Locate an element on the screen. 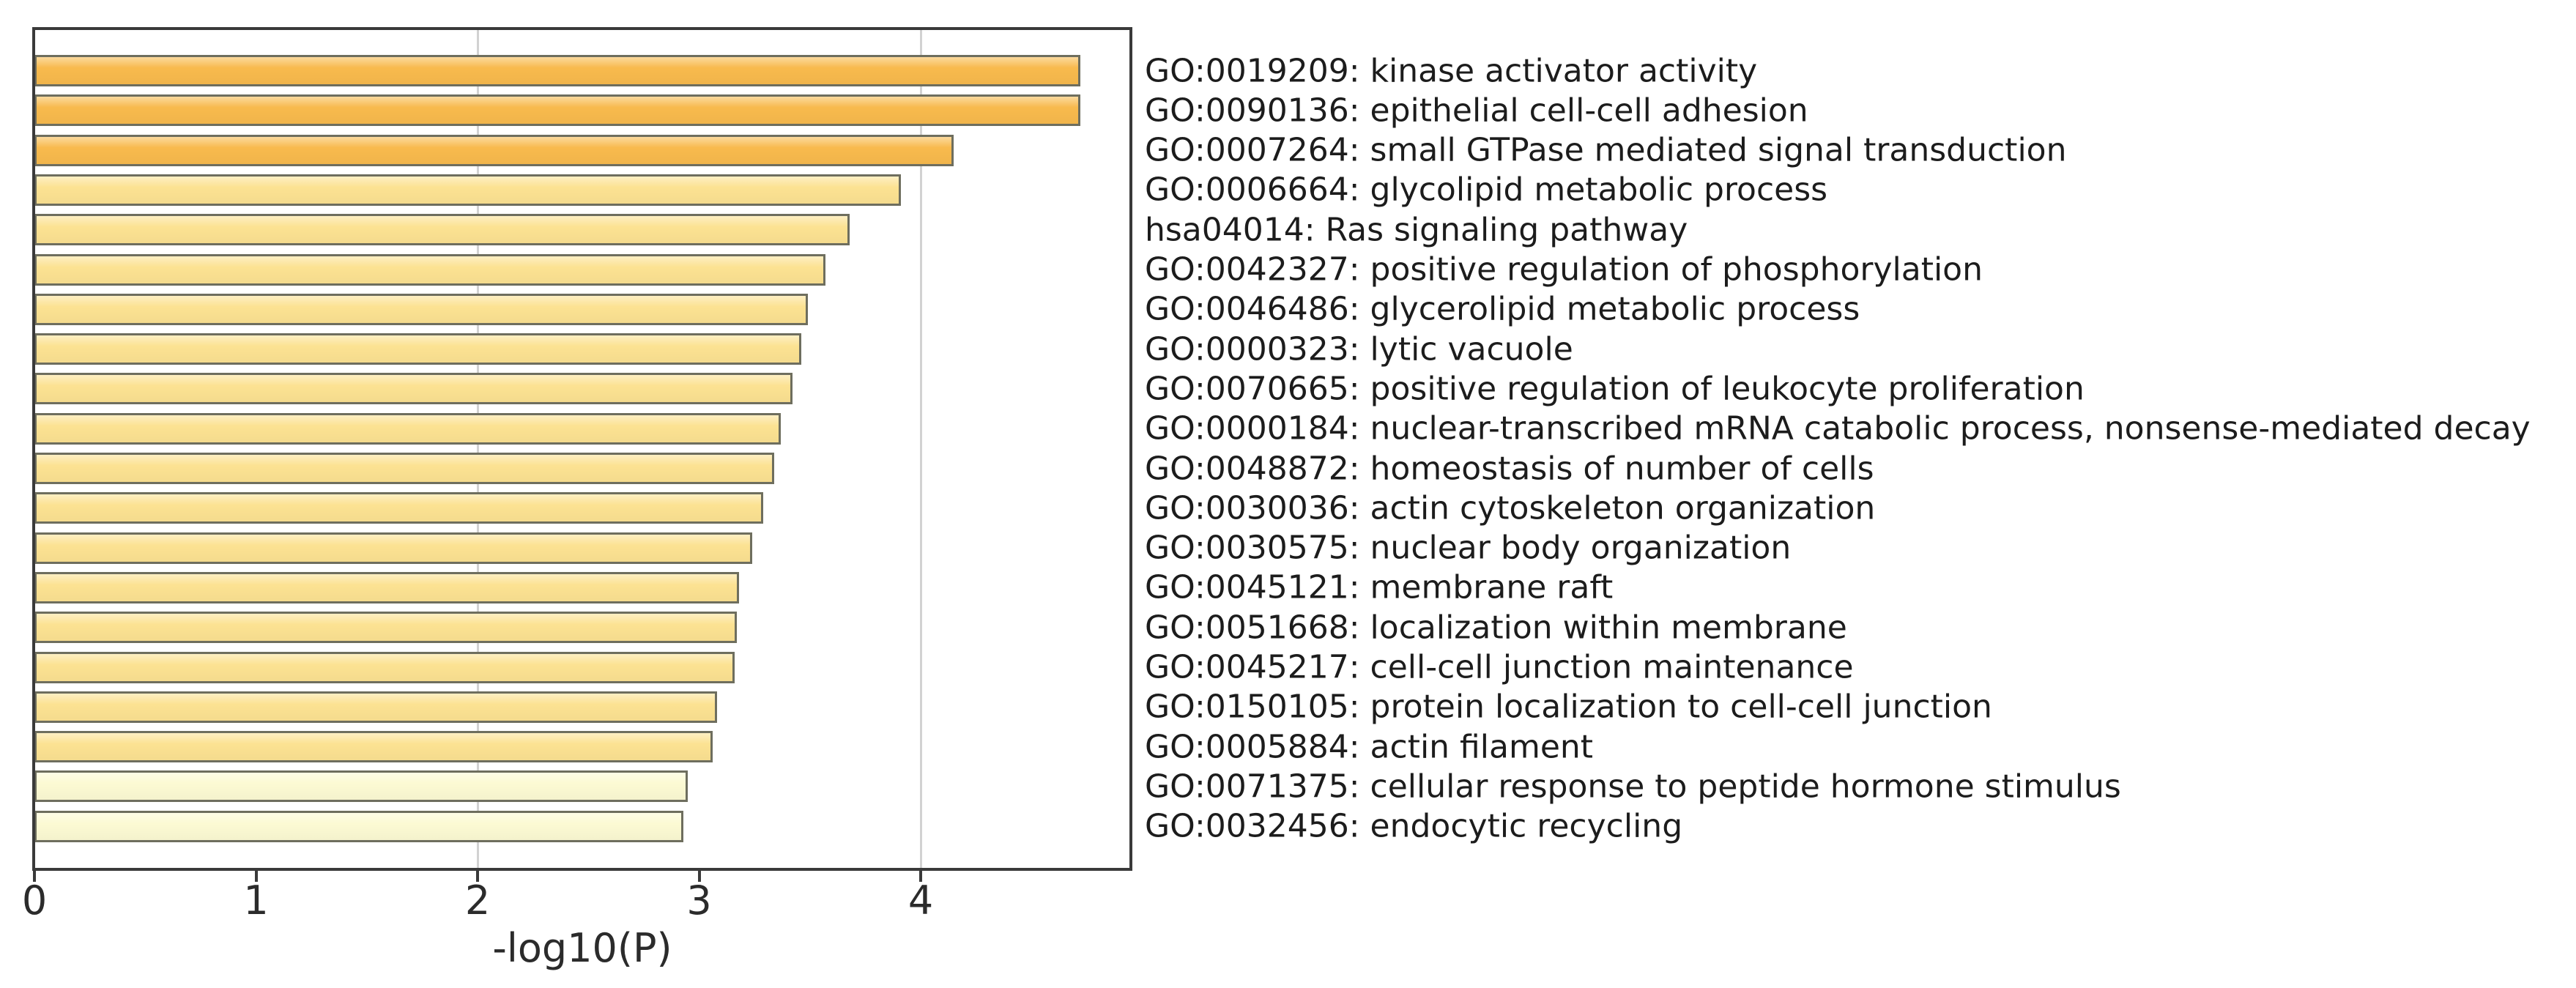 The width and height of the screenshot is (2576, 988). category-label-14: GO:0051668: localization within membrane is located at coordinates (1496, 628).